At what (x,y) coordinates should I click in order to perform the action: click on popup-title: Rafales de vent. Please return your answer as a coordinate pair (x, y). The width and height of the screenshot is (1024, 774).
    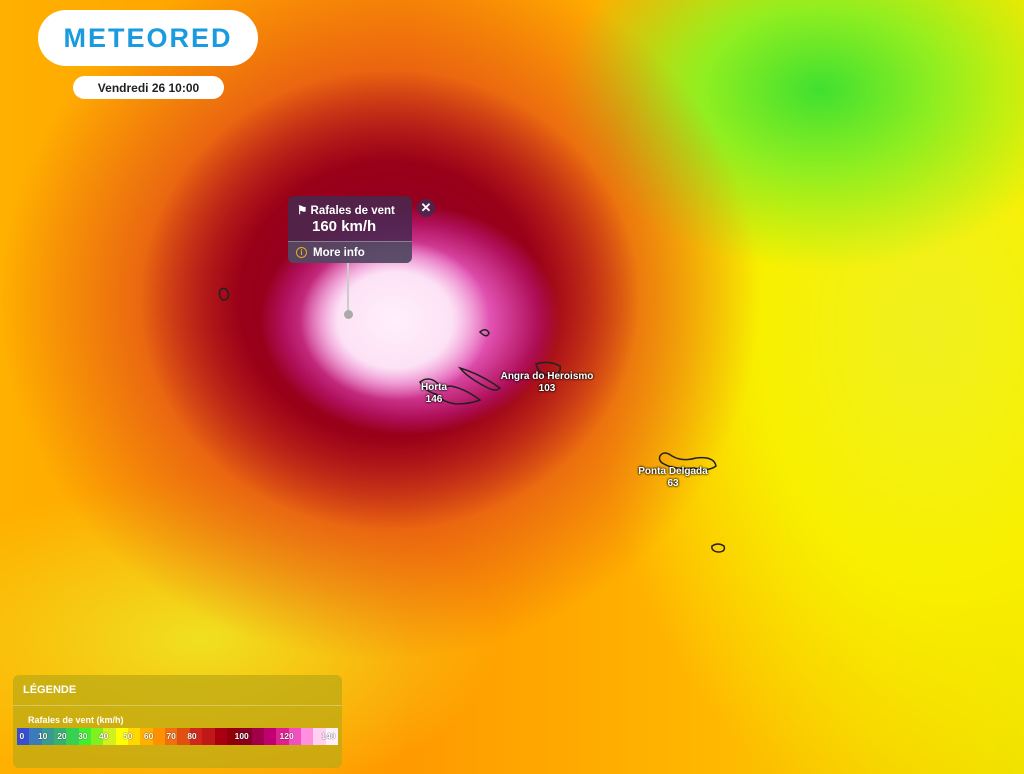
    Looking at the image, I should click on (352, 211).